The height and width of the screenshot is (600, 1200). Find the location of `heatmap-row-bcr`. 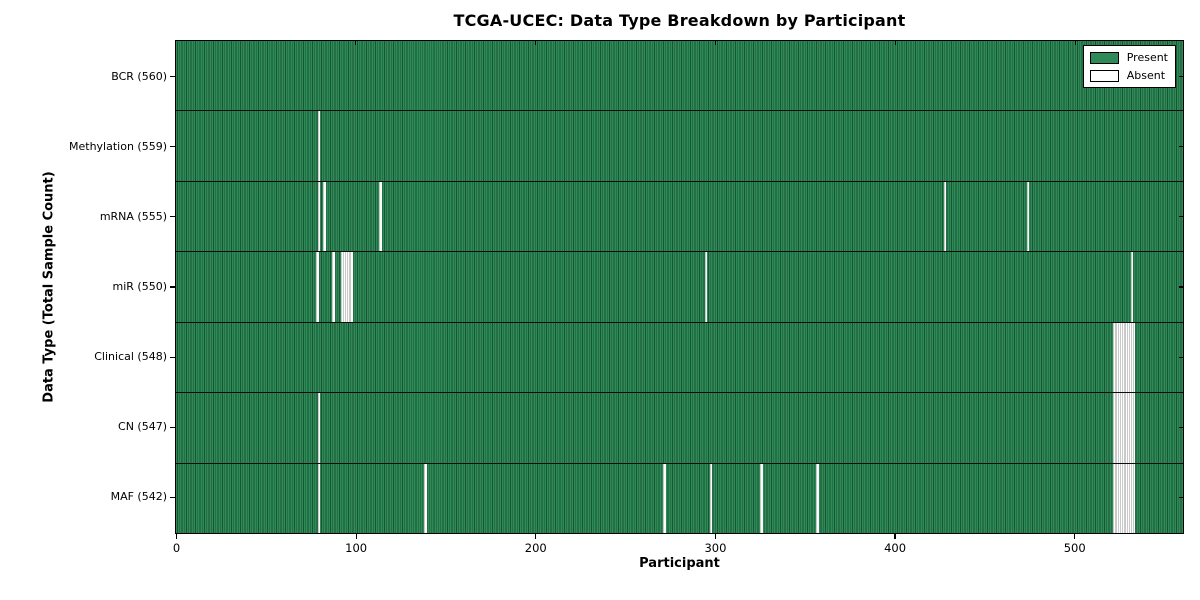

heatmap-row-bcr is located at coordinates (679, 76).